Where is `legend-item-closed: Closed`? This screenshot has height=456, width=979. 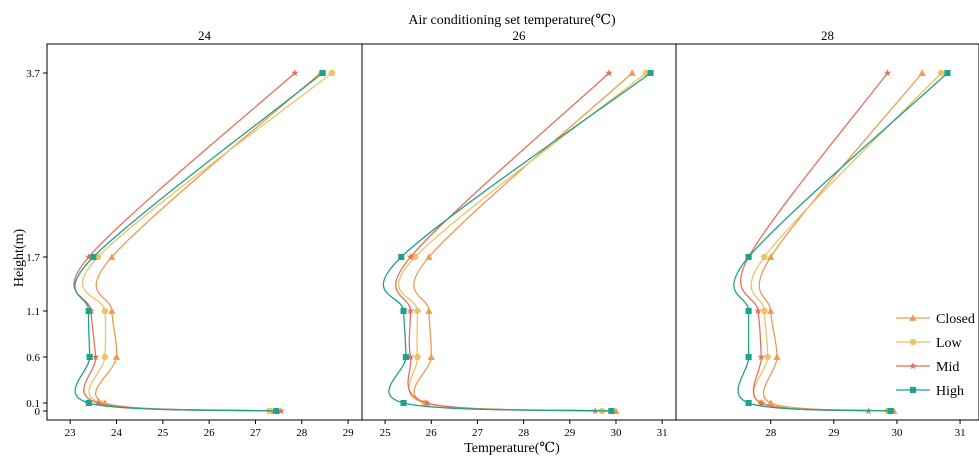 legend-item-closed: Closed is located at coordinates (935, 319).